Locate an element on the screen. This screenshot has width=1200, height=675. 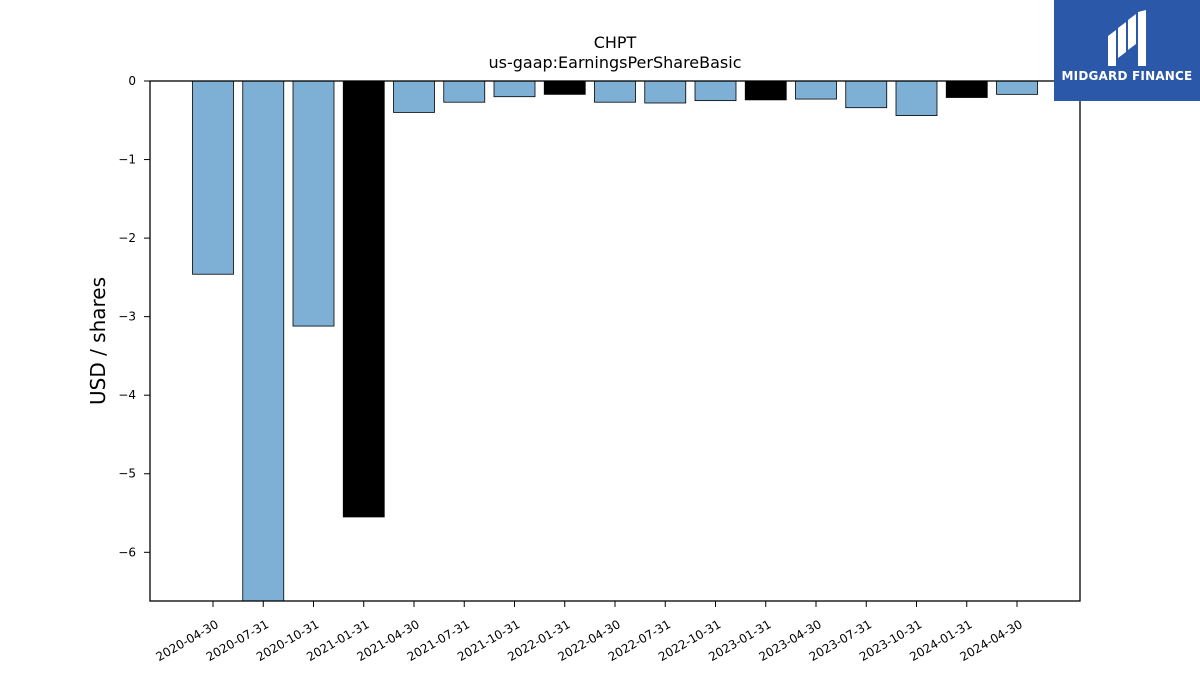
y-axis: 0 −1 −2 −3 −4 −5 −6 is located at coordinates (134, 316).